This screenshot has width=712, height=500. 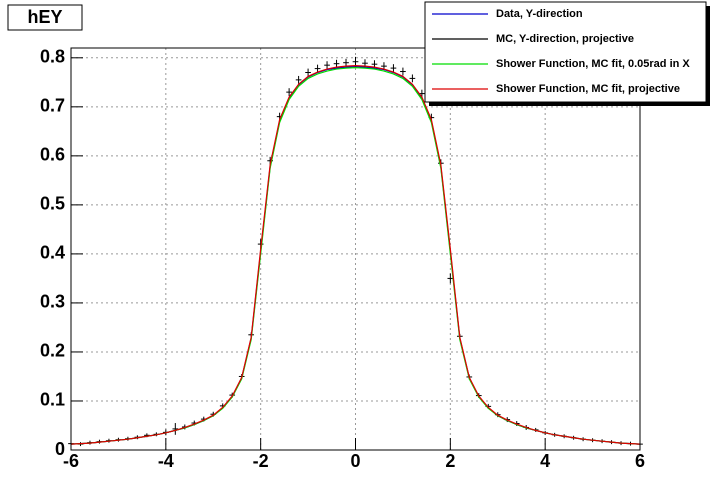 I want to click on y-tick-label: 0.3, so click(x=52, y=302).